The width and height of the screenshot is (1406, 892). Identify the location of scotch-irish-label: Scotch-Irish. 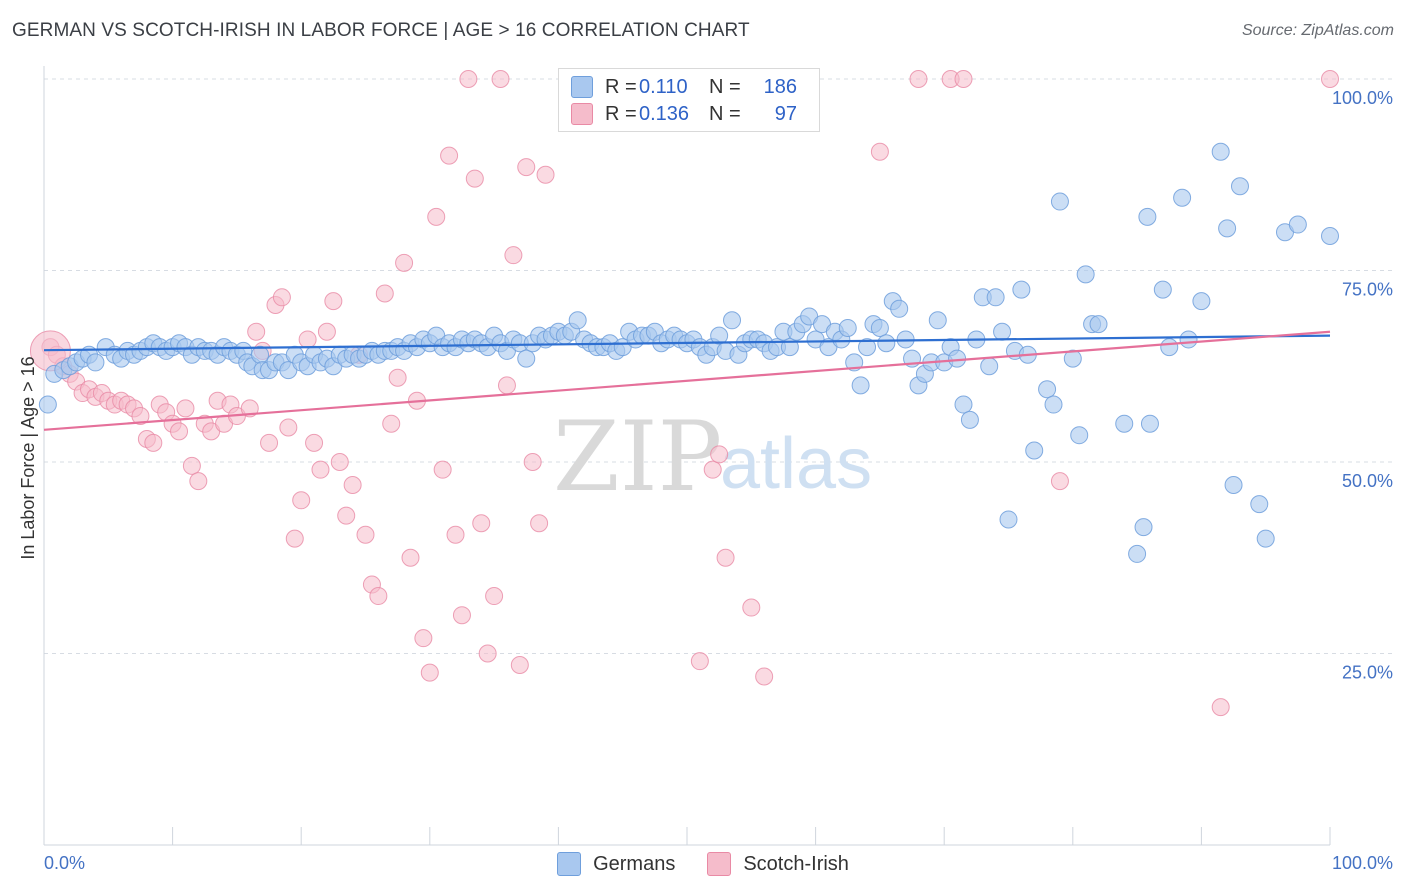
(796, 863).